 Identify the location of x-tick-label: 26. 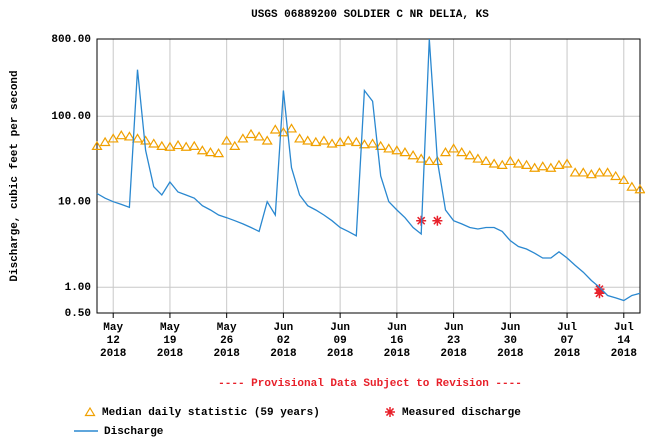
(226, 341).